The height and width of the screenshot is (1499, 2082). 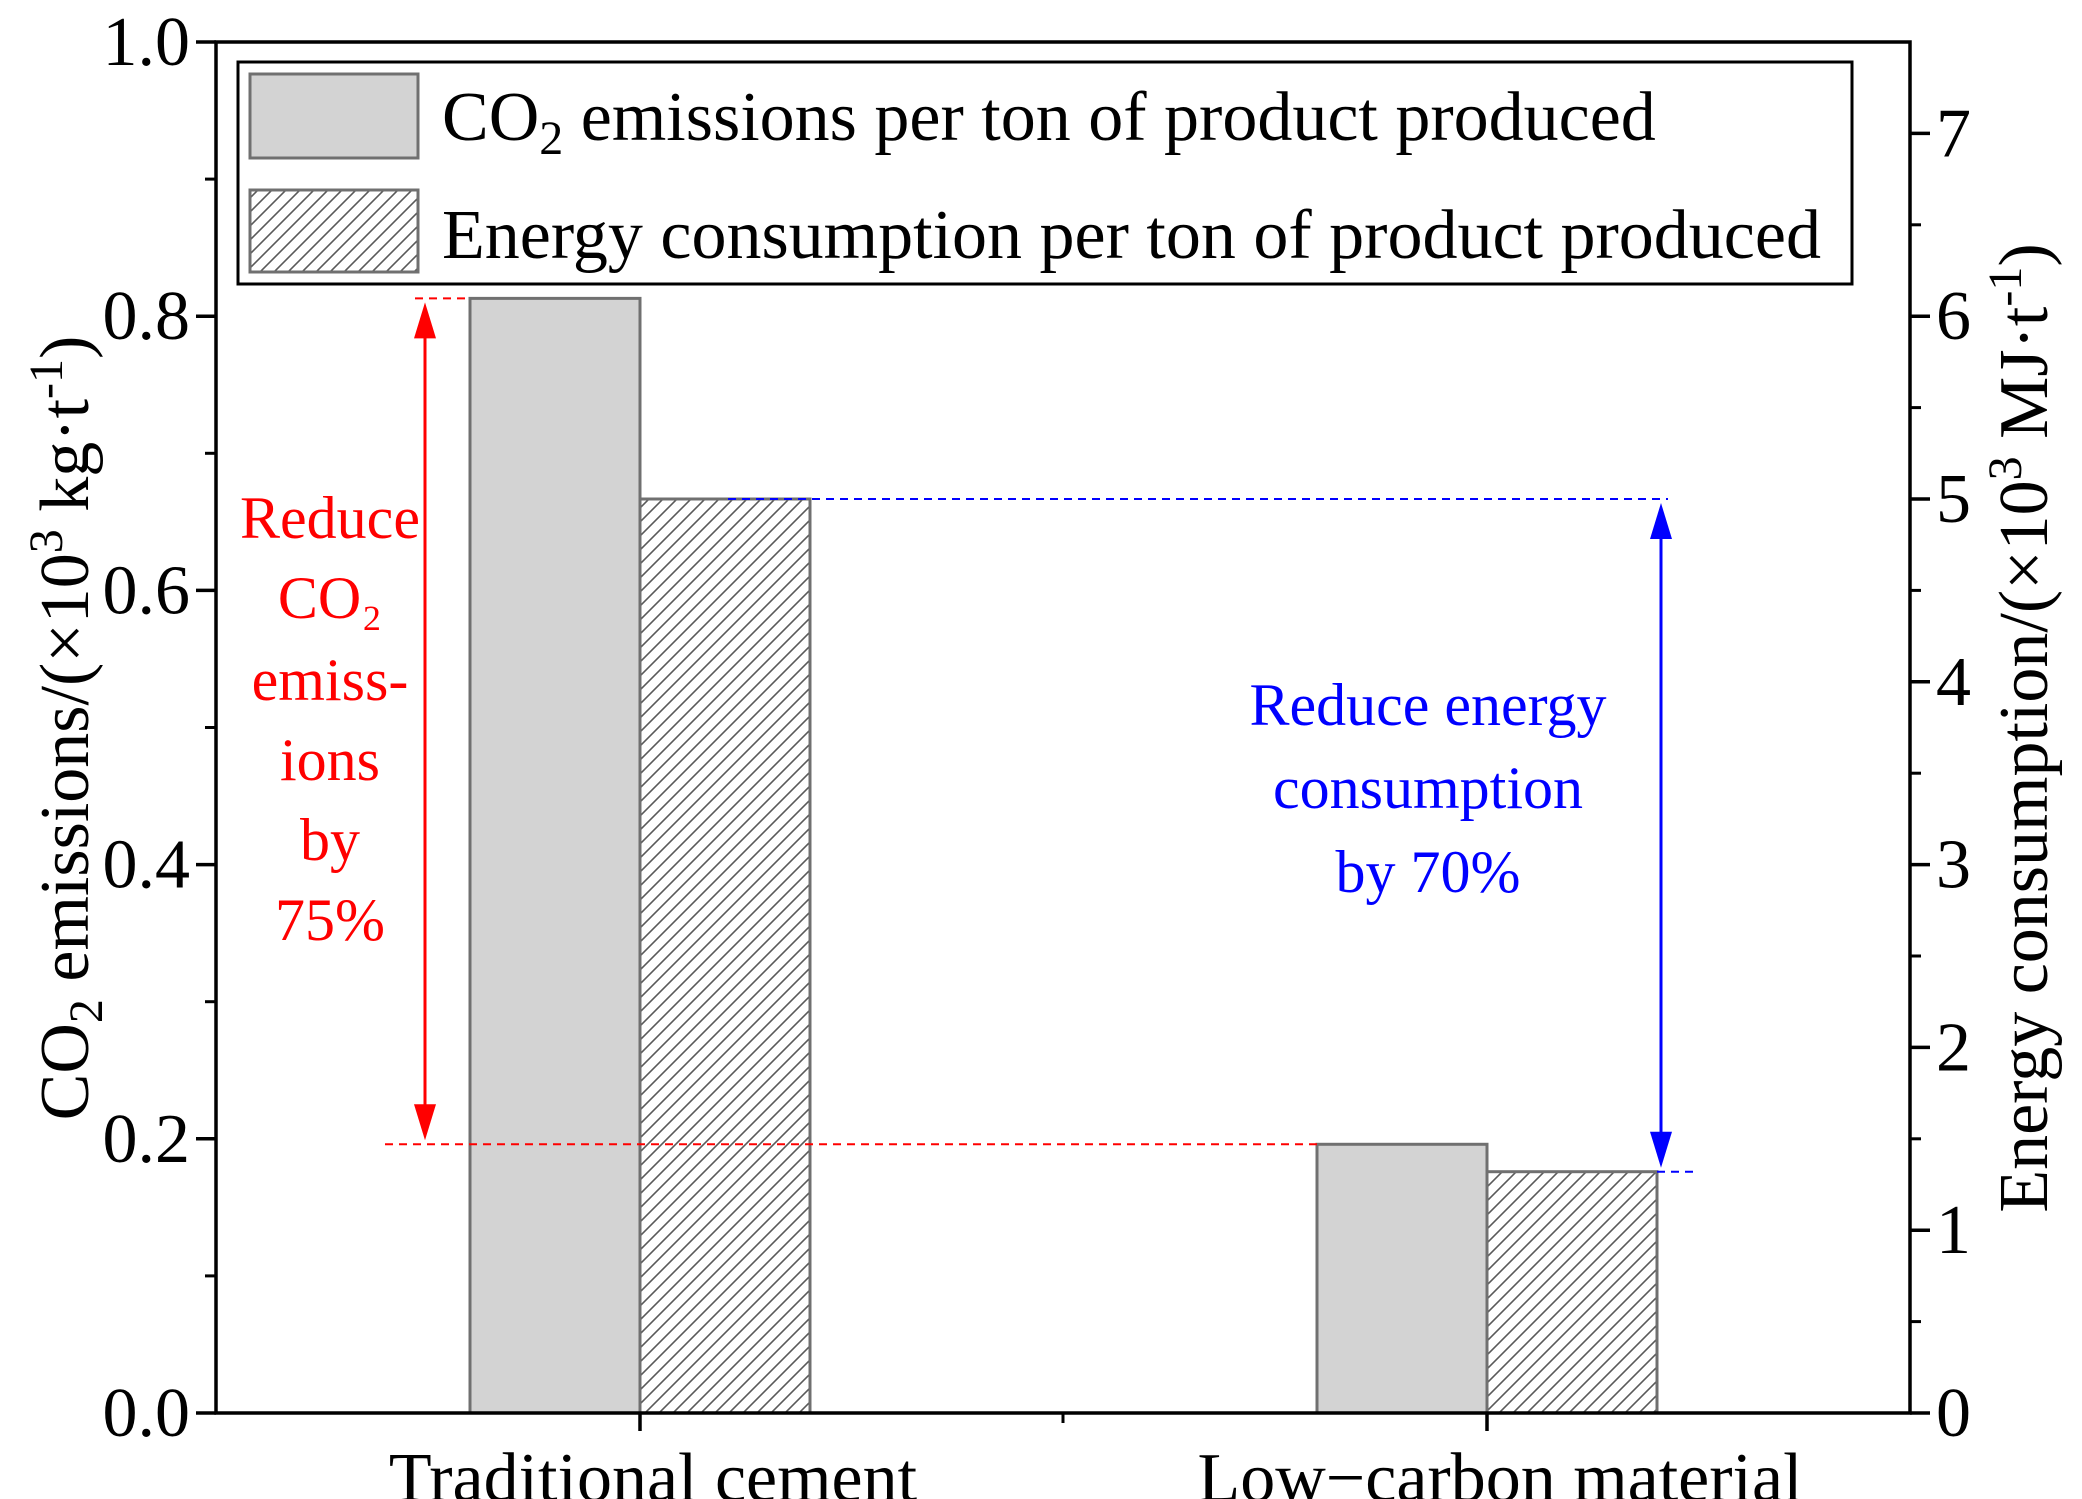 I want to click on co2-annotation-line: Reduce, so click(x=330, y=518).